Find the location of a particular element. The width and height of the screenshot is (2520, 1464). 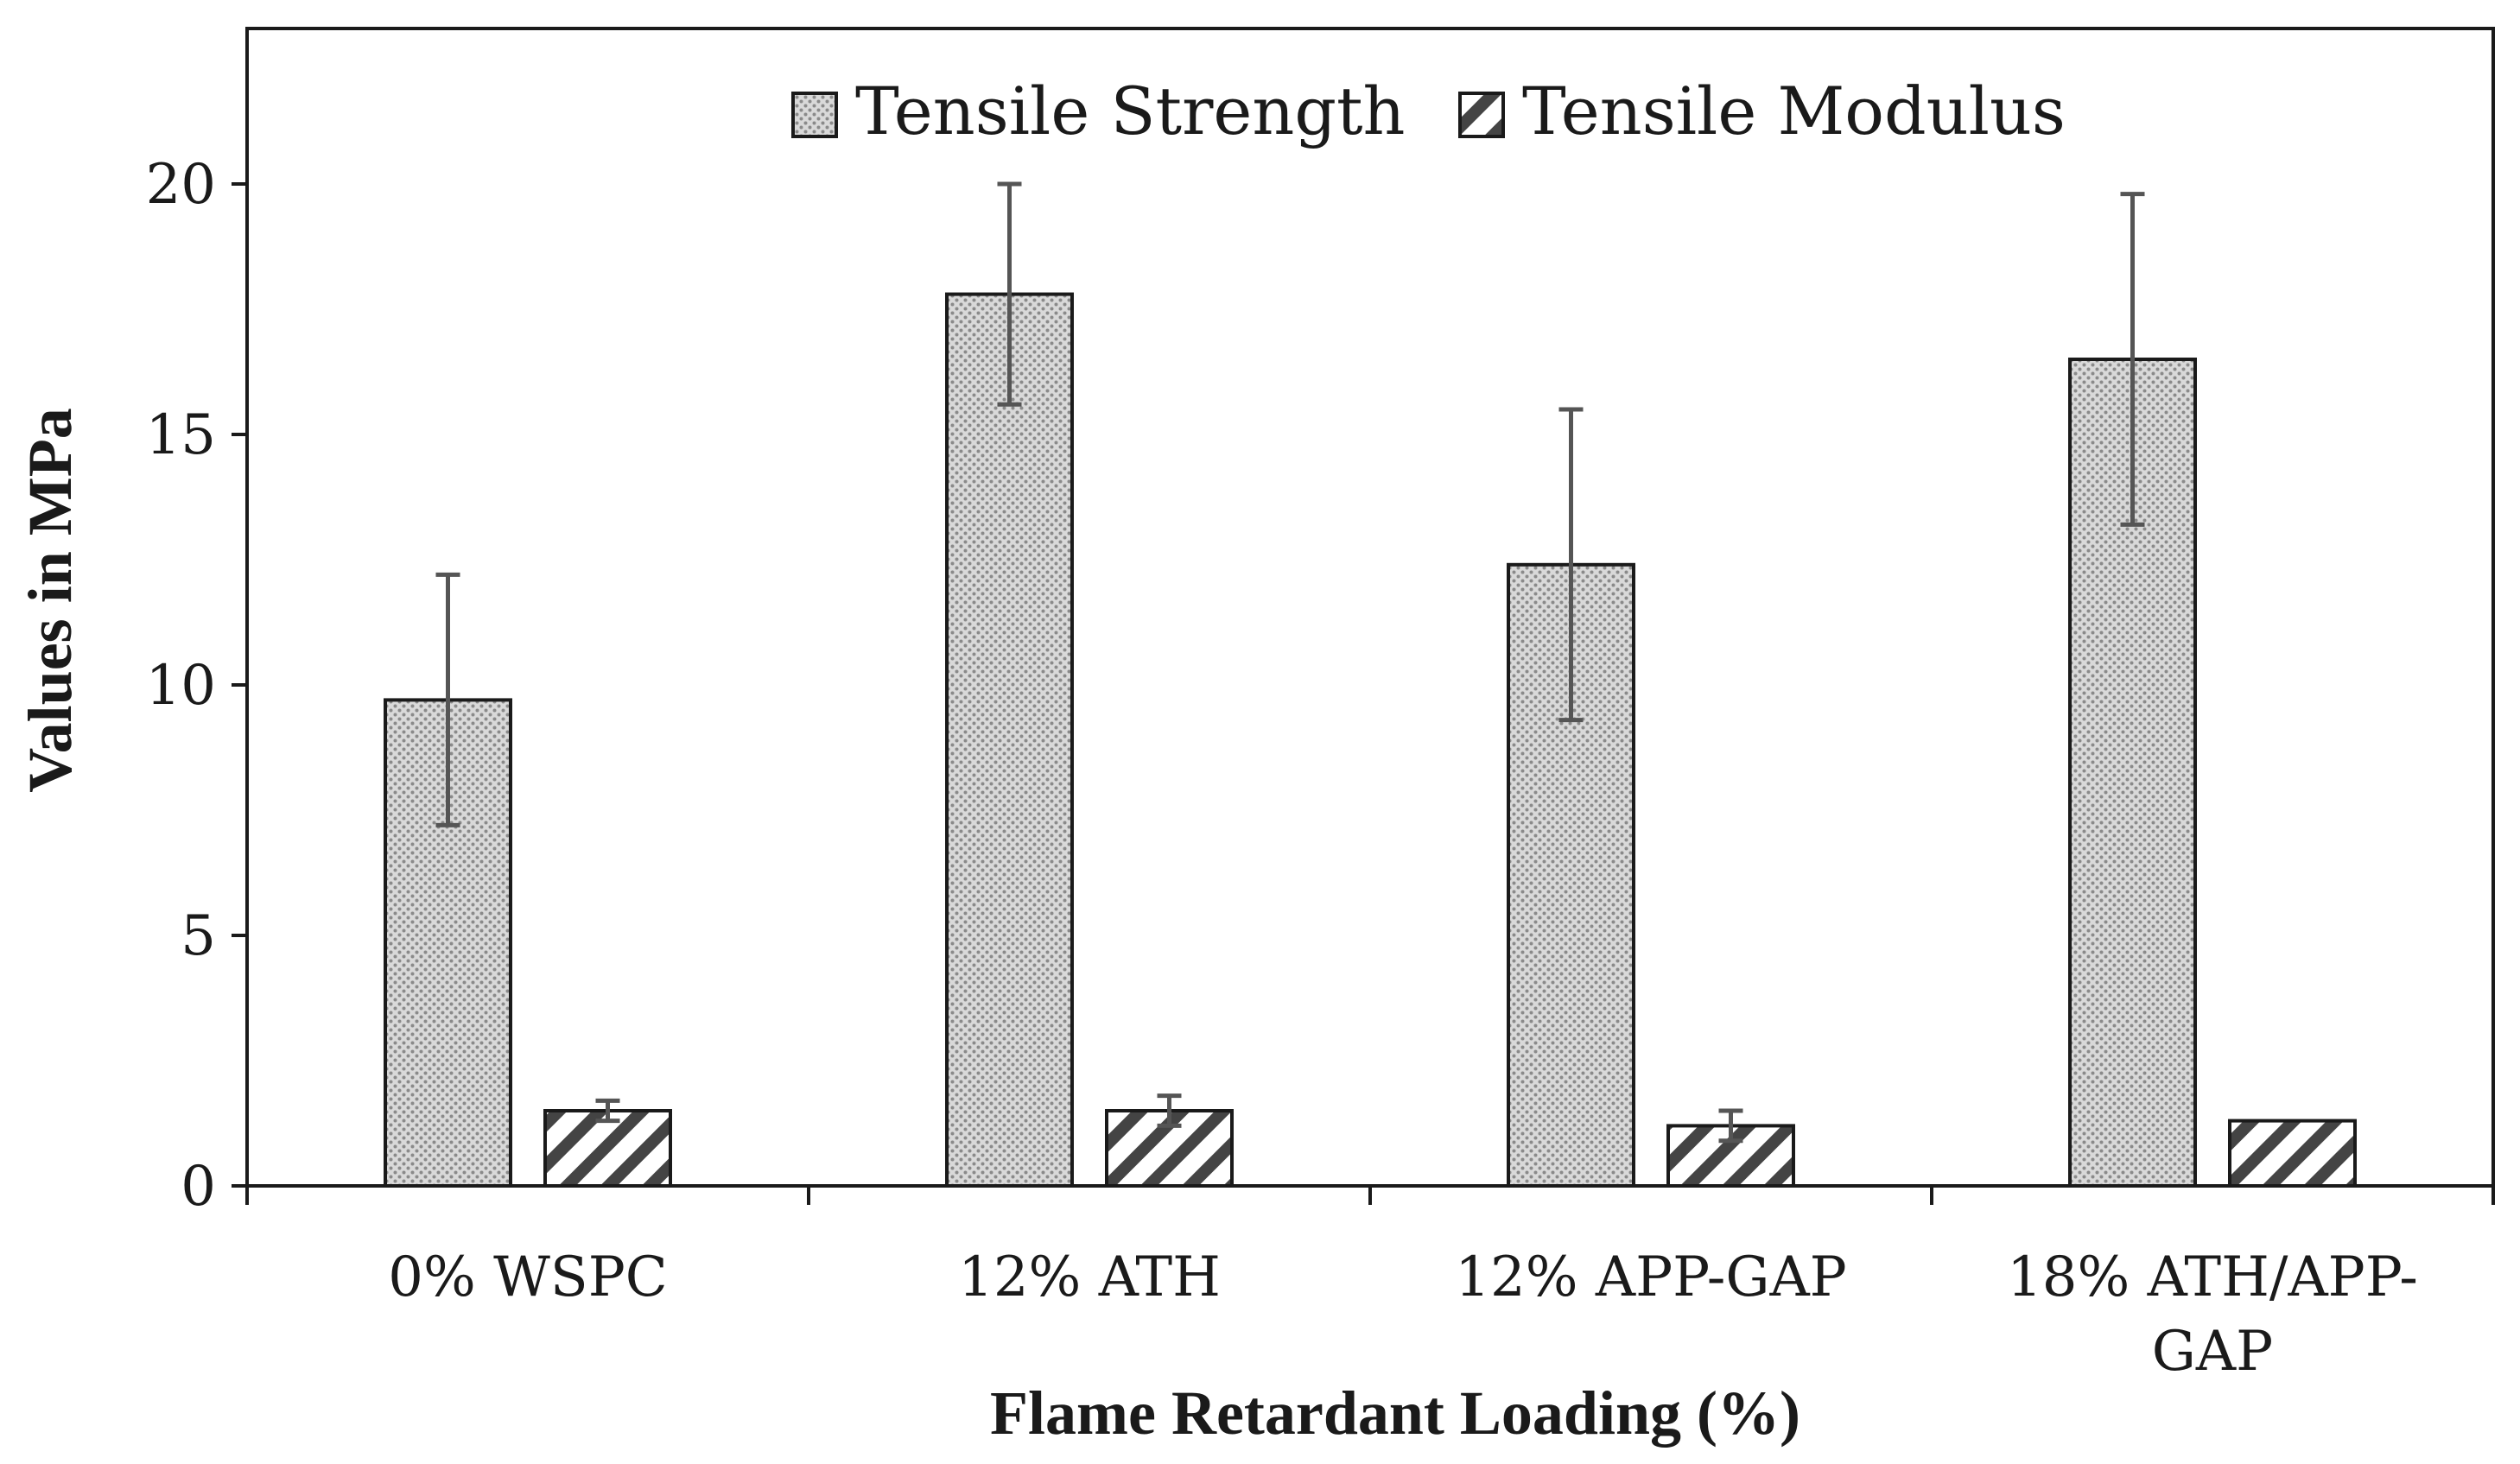

legend-label-tensile-strength: Tensile Strength is located at coordinates (1130, 111).